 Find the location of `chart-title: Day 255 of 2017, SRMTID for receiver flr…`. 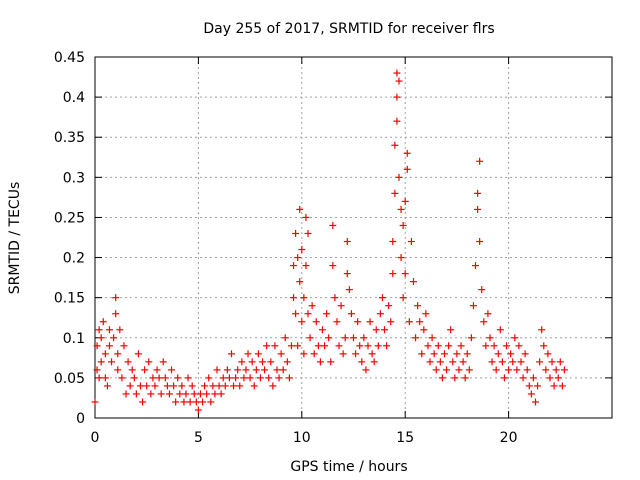

chart-title: Day 255 of 2017, SRMTID for receiver flr… is located at coordinates (348, 29).